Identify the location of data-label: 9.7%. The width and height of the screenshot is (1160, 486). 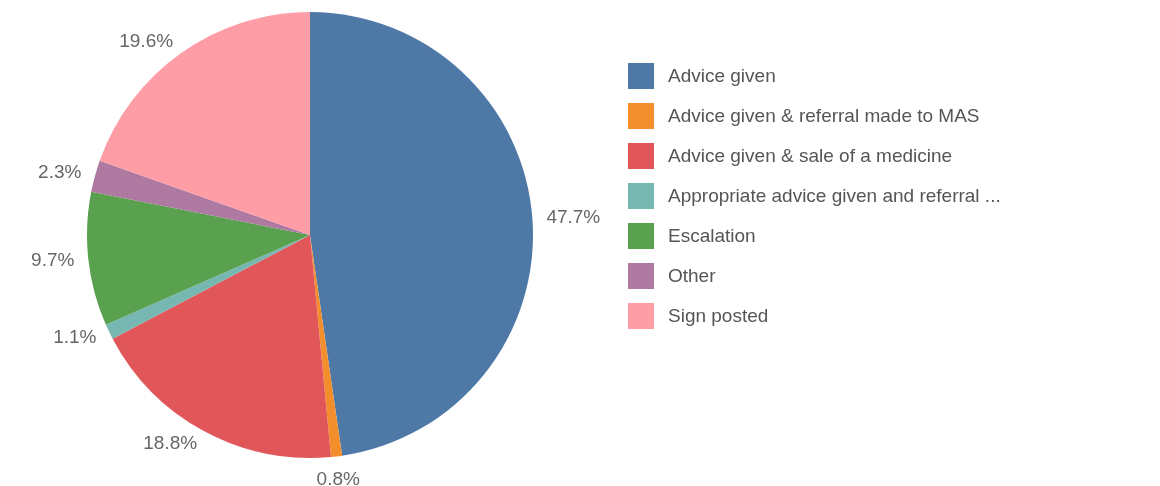
(53, 260).